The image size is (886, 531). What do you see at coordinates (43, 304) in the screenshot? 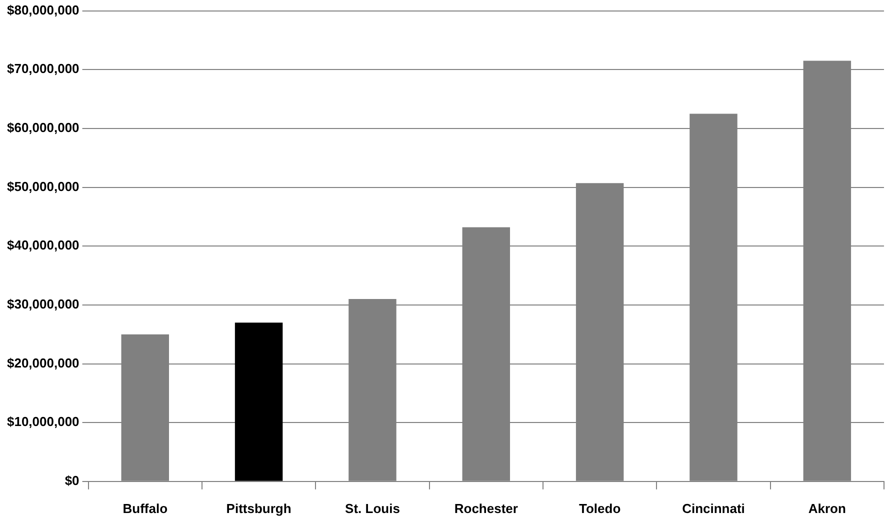
I see `y-tick-label: $30,000,000` at bounding box center [43, 304].